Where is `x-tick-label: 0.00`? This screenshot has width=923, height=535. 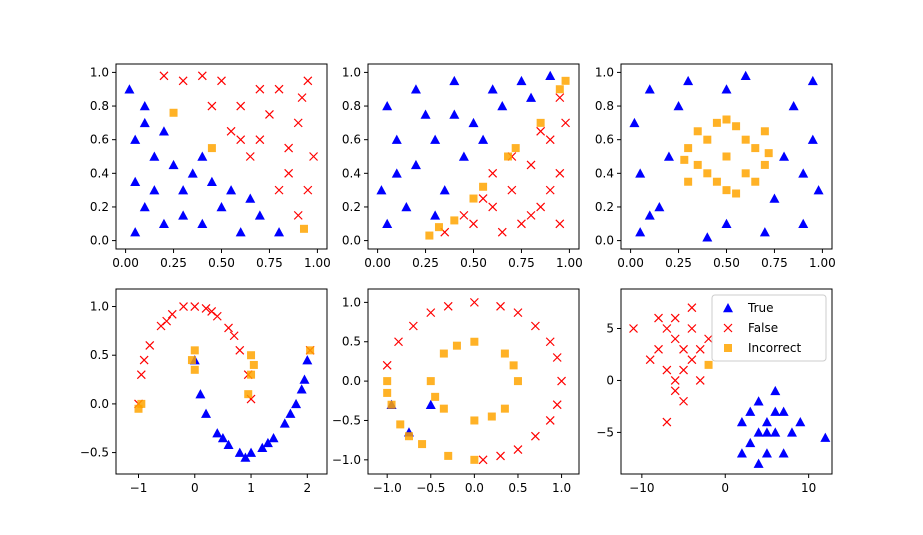
x-tick-label: 0.00 is located at coordinates (125, 263).